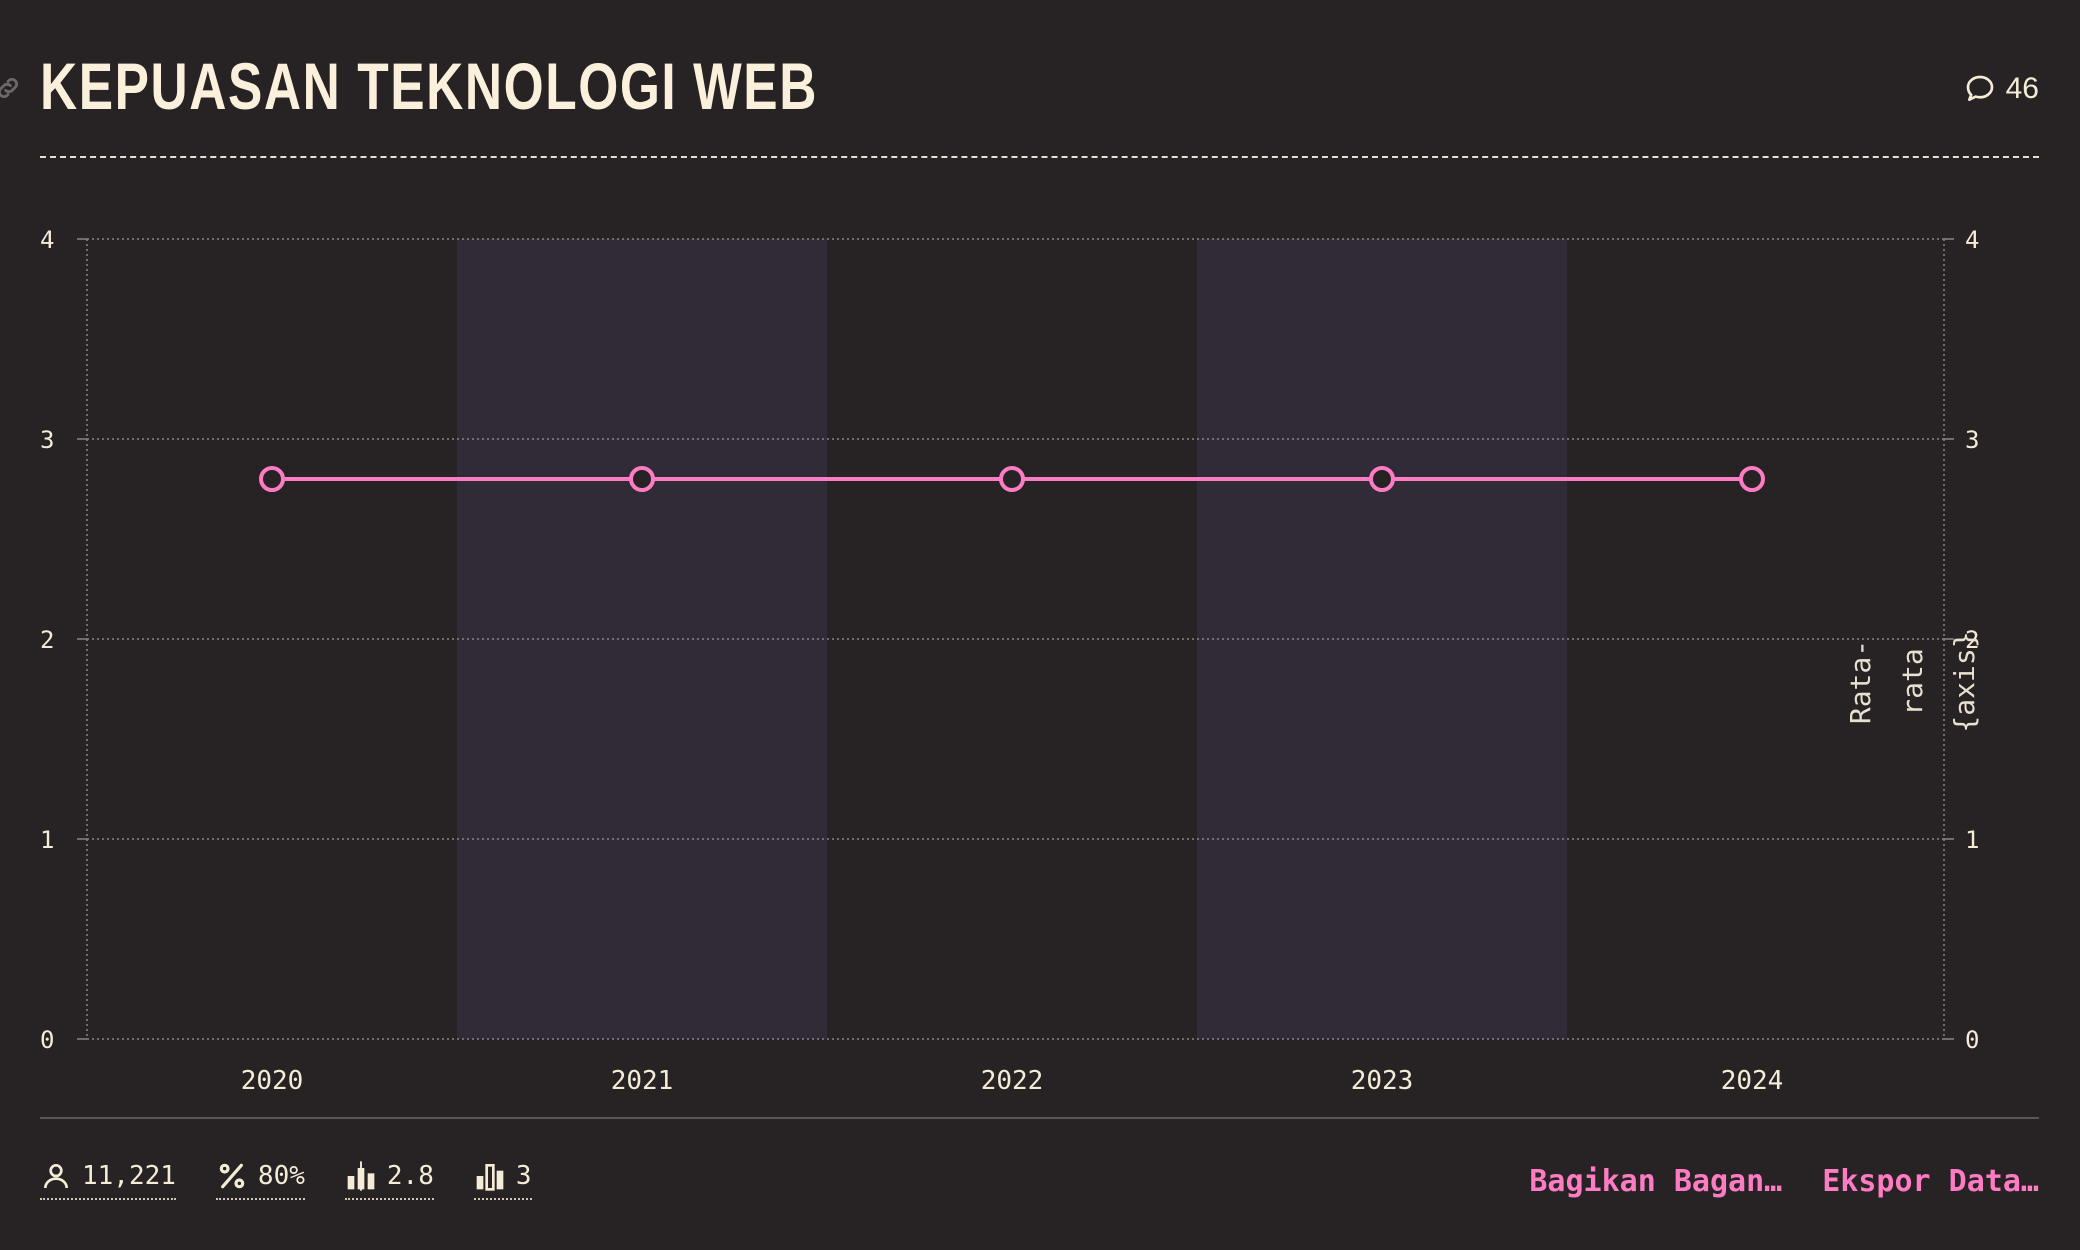 Image resolution: width=2080 pixels, height=1250 pixels. What do you see at coordinates (1972, 640) in the screenshot?
I see `y-tick-label-right: 2` at bounding box center [1972, 640].